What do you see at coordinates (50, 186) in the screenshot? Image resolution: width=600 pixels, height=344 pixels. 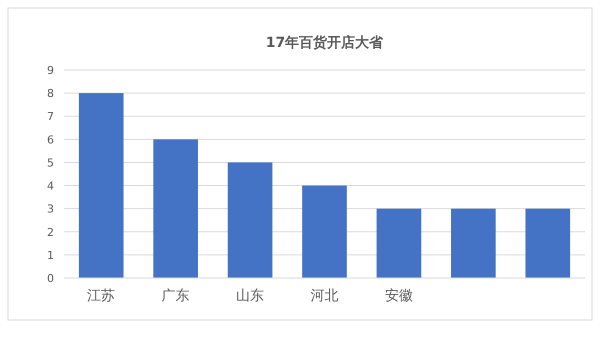 I see `y-tick-label: 4` at bounding box center [50, 186].